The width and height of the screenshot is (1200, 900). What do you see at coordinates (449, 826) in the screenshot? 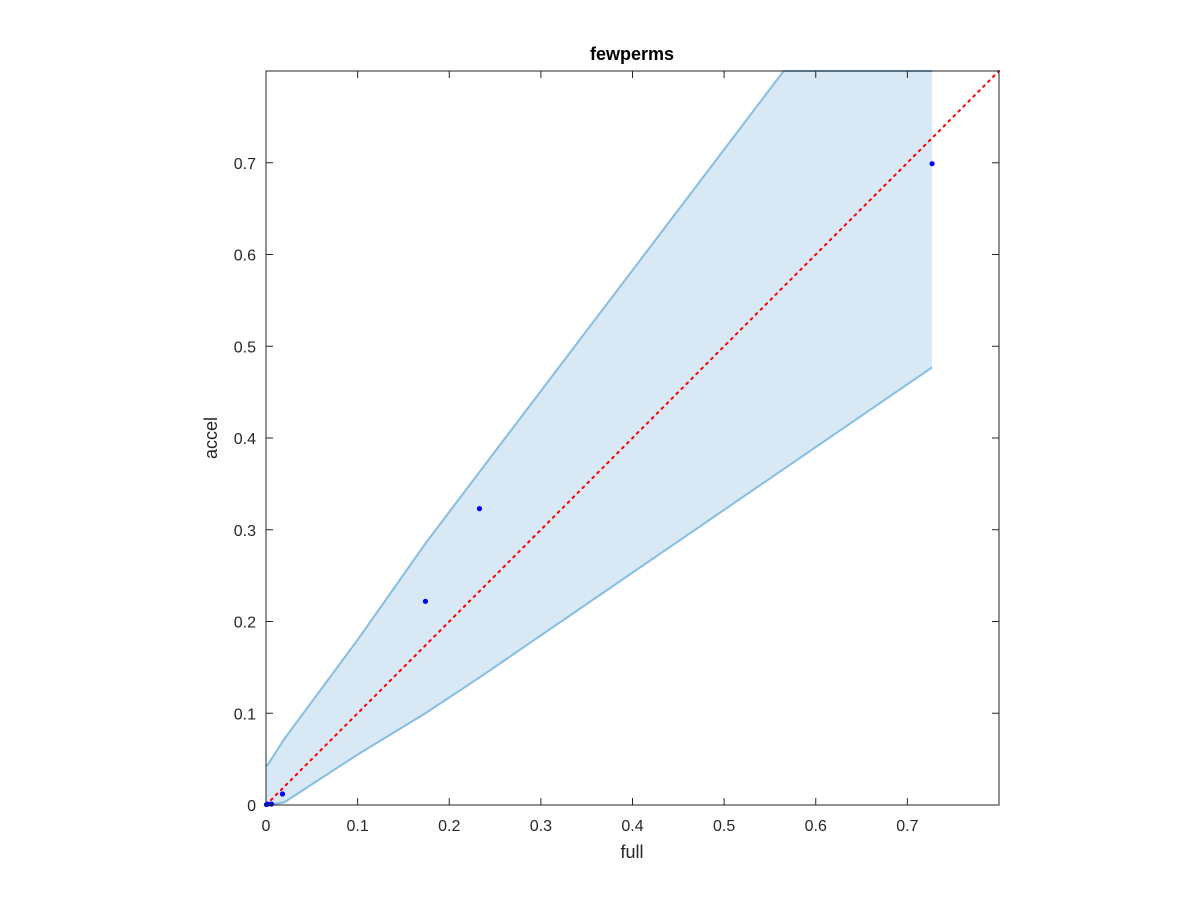
I see `x-tick-label: 0.2` at bounding box center [449, 826].